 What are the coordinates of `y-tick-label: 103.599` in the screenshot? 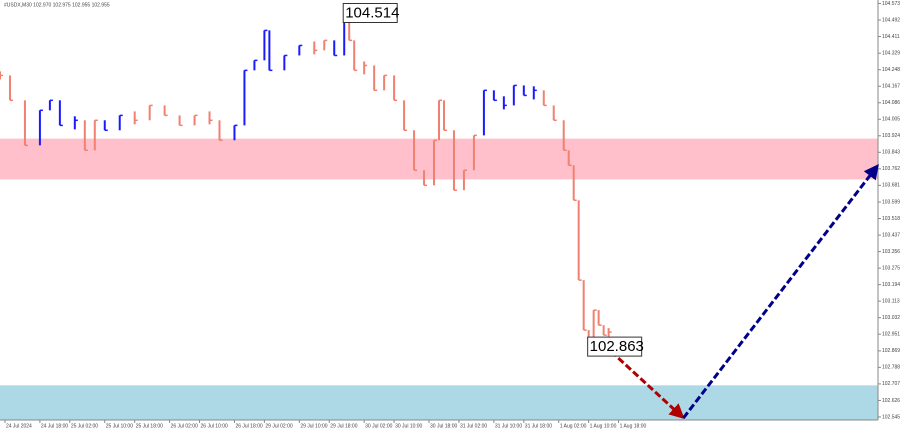 It's located at (891, 202).